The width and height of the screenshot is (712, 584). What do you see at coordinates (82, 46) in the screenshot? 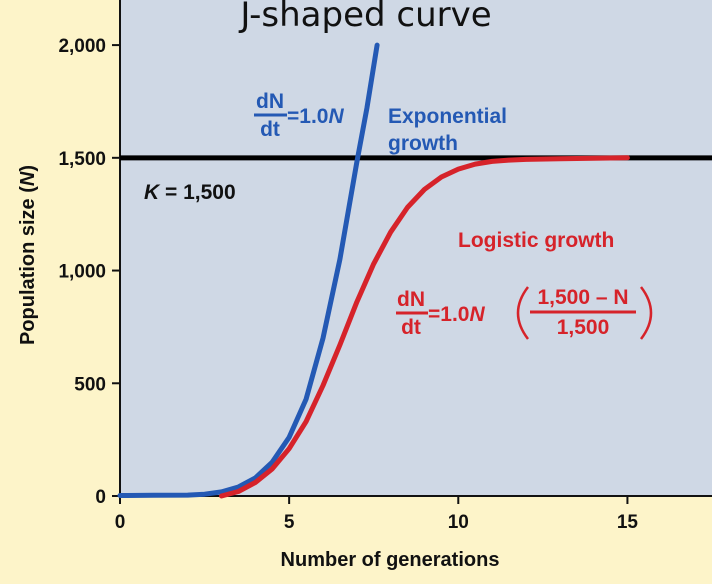
I see `y-tick-label: 2,000` at bounding box center [82, 46].